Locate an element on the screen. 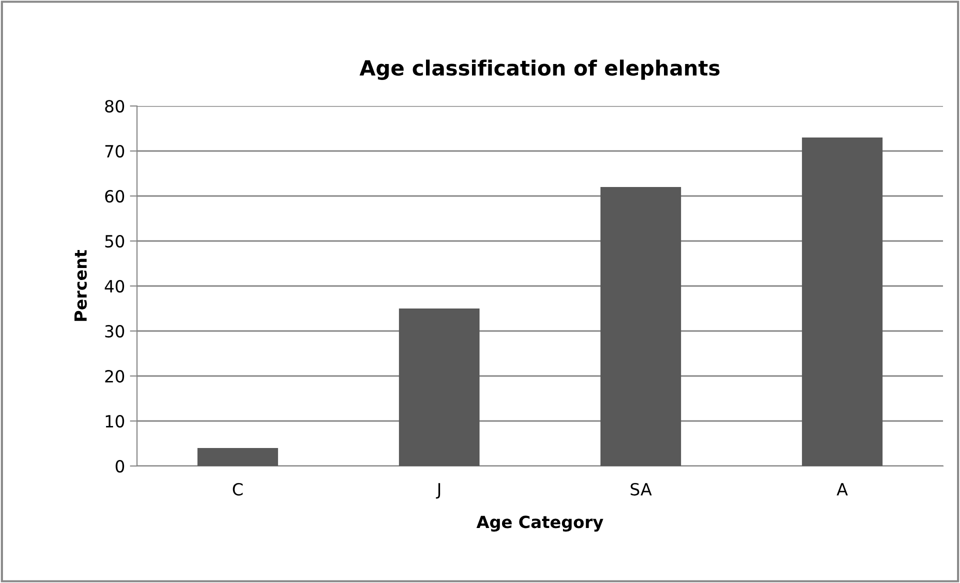  x-tick-label: J is located at coordinates (438, 491).